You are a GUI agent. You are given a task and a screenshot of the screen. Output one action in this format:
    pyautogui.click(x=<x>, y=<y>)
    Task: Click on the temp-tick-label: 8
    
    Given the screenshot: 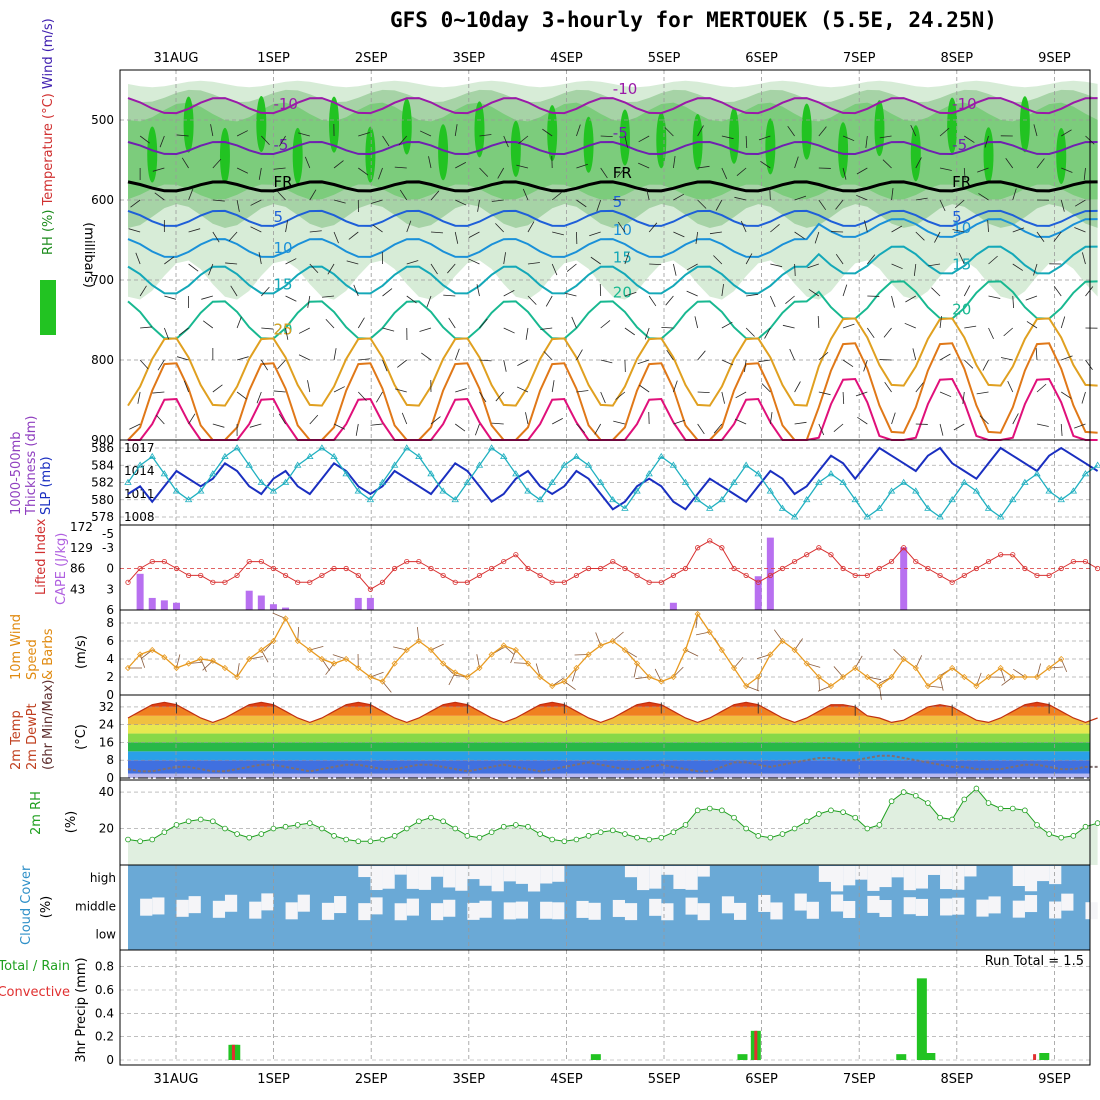 What is the action you would take?
    pyautogui.click(x=110, y=760)
    